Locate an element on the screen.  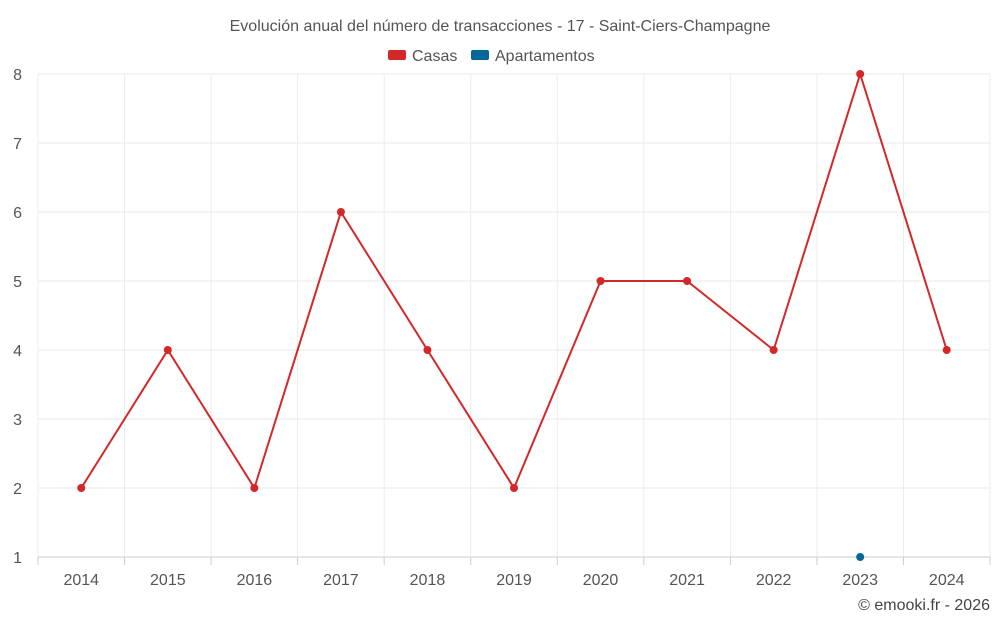
x-tick-label: 2019 is located at coordinates (514, 580).